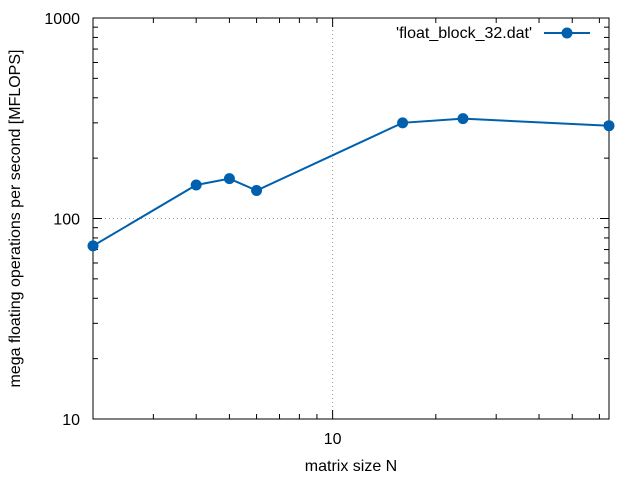  I want to click on legend-marker, so click(567, 33).